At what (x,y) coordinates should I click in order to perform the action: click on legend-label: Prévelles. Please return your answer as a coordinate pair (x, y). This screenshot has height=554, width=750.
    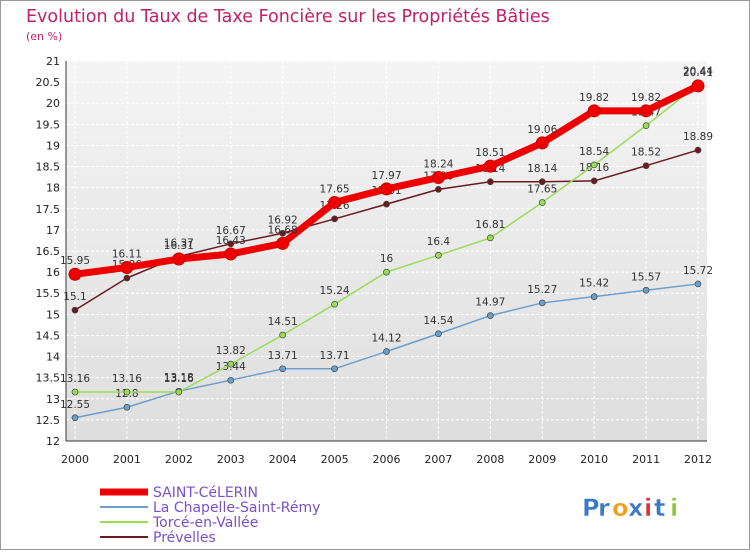
    Looking at the image, I should click on (184, 538).